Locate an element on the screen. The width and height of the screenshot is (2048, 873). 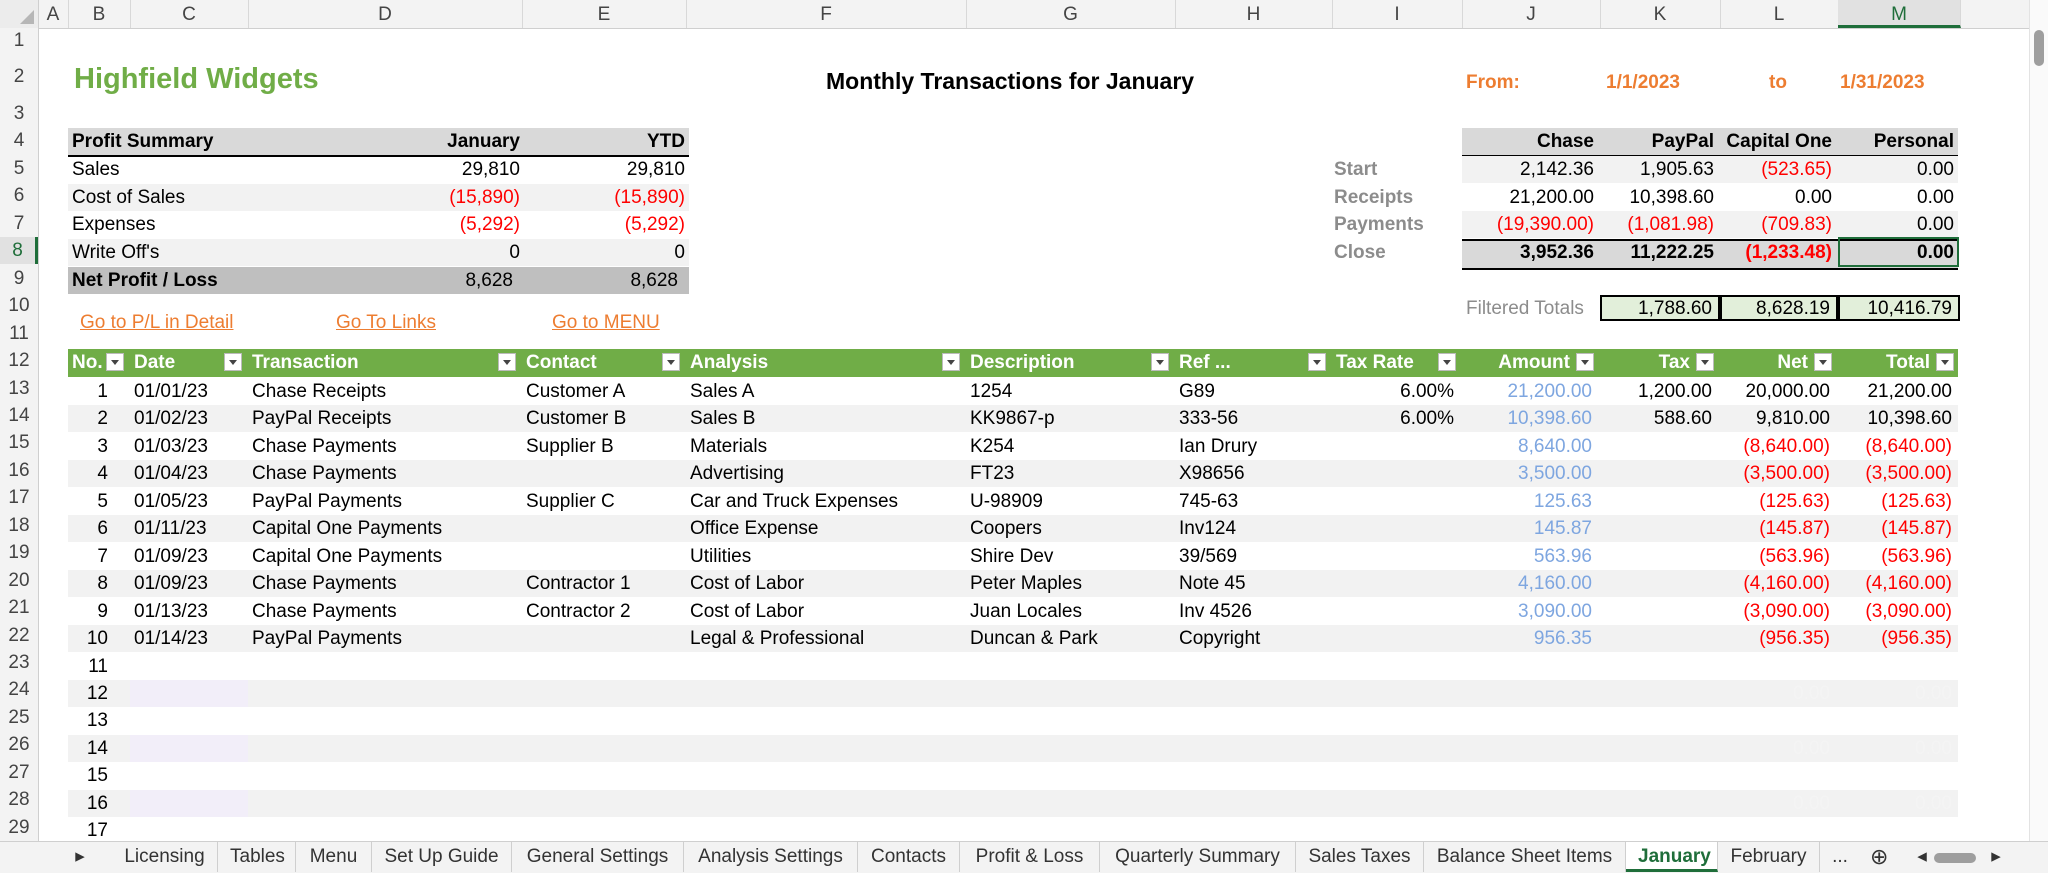
column-header-d: D is located at coordinates (385, 14).